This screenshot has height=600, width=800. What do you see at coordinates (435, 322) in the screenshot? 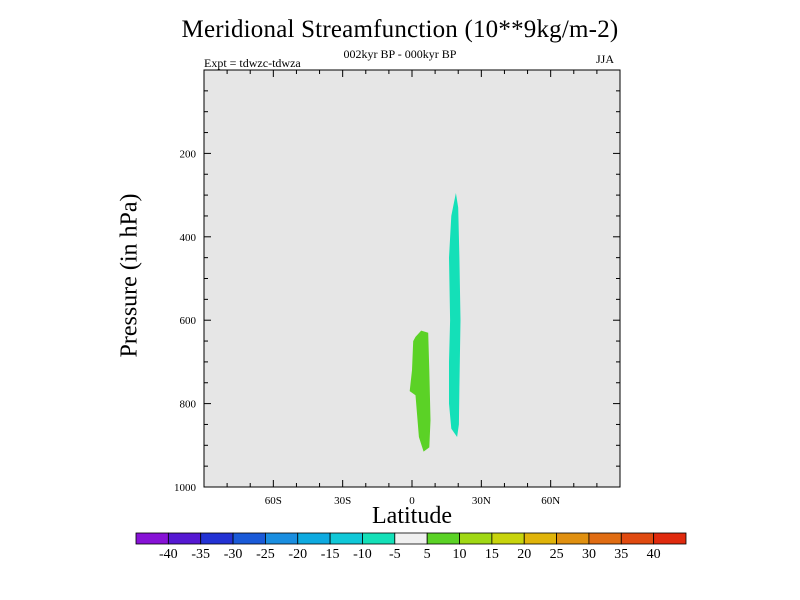
I see `contour-regions` at bounding box center [435, 322].